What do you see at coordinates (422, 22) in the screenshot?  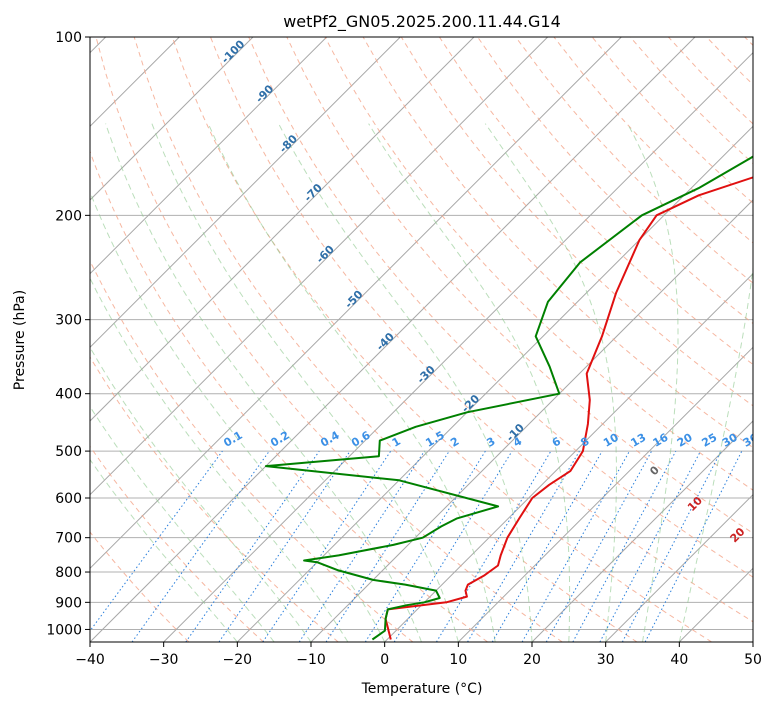 I see `chart-title: wetPf2_GN05.2025.200.11.44.G14` at bounding box center [422, 22].